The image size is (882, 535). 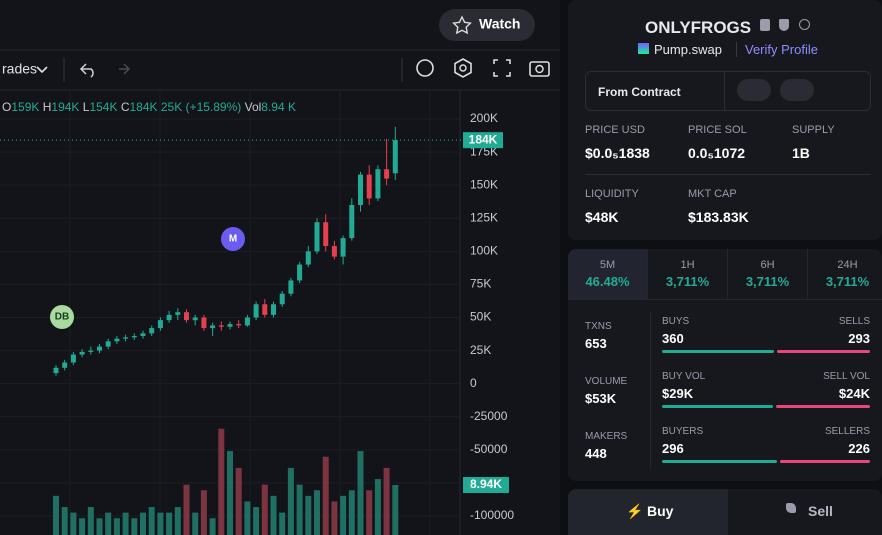 What do you see at coordinates (717, 130) in the screenshot?
I see `stat-label: PRICE SOL` at bounding box center [717, 130].